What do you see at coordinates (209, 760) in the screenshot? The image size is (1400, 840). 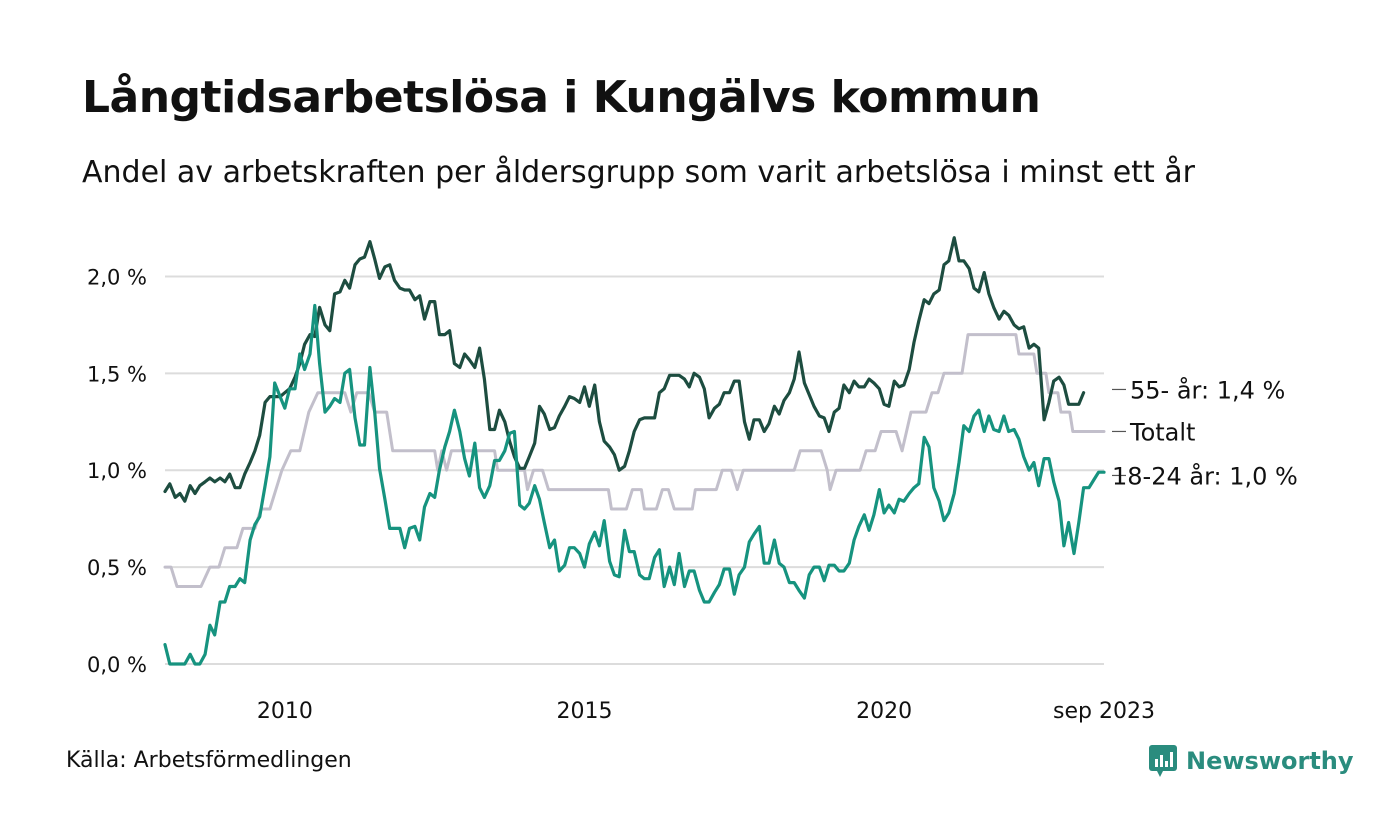 I see `source-note: Källa: Arbetsförmedlingen` at bounding box center [209, 760].